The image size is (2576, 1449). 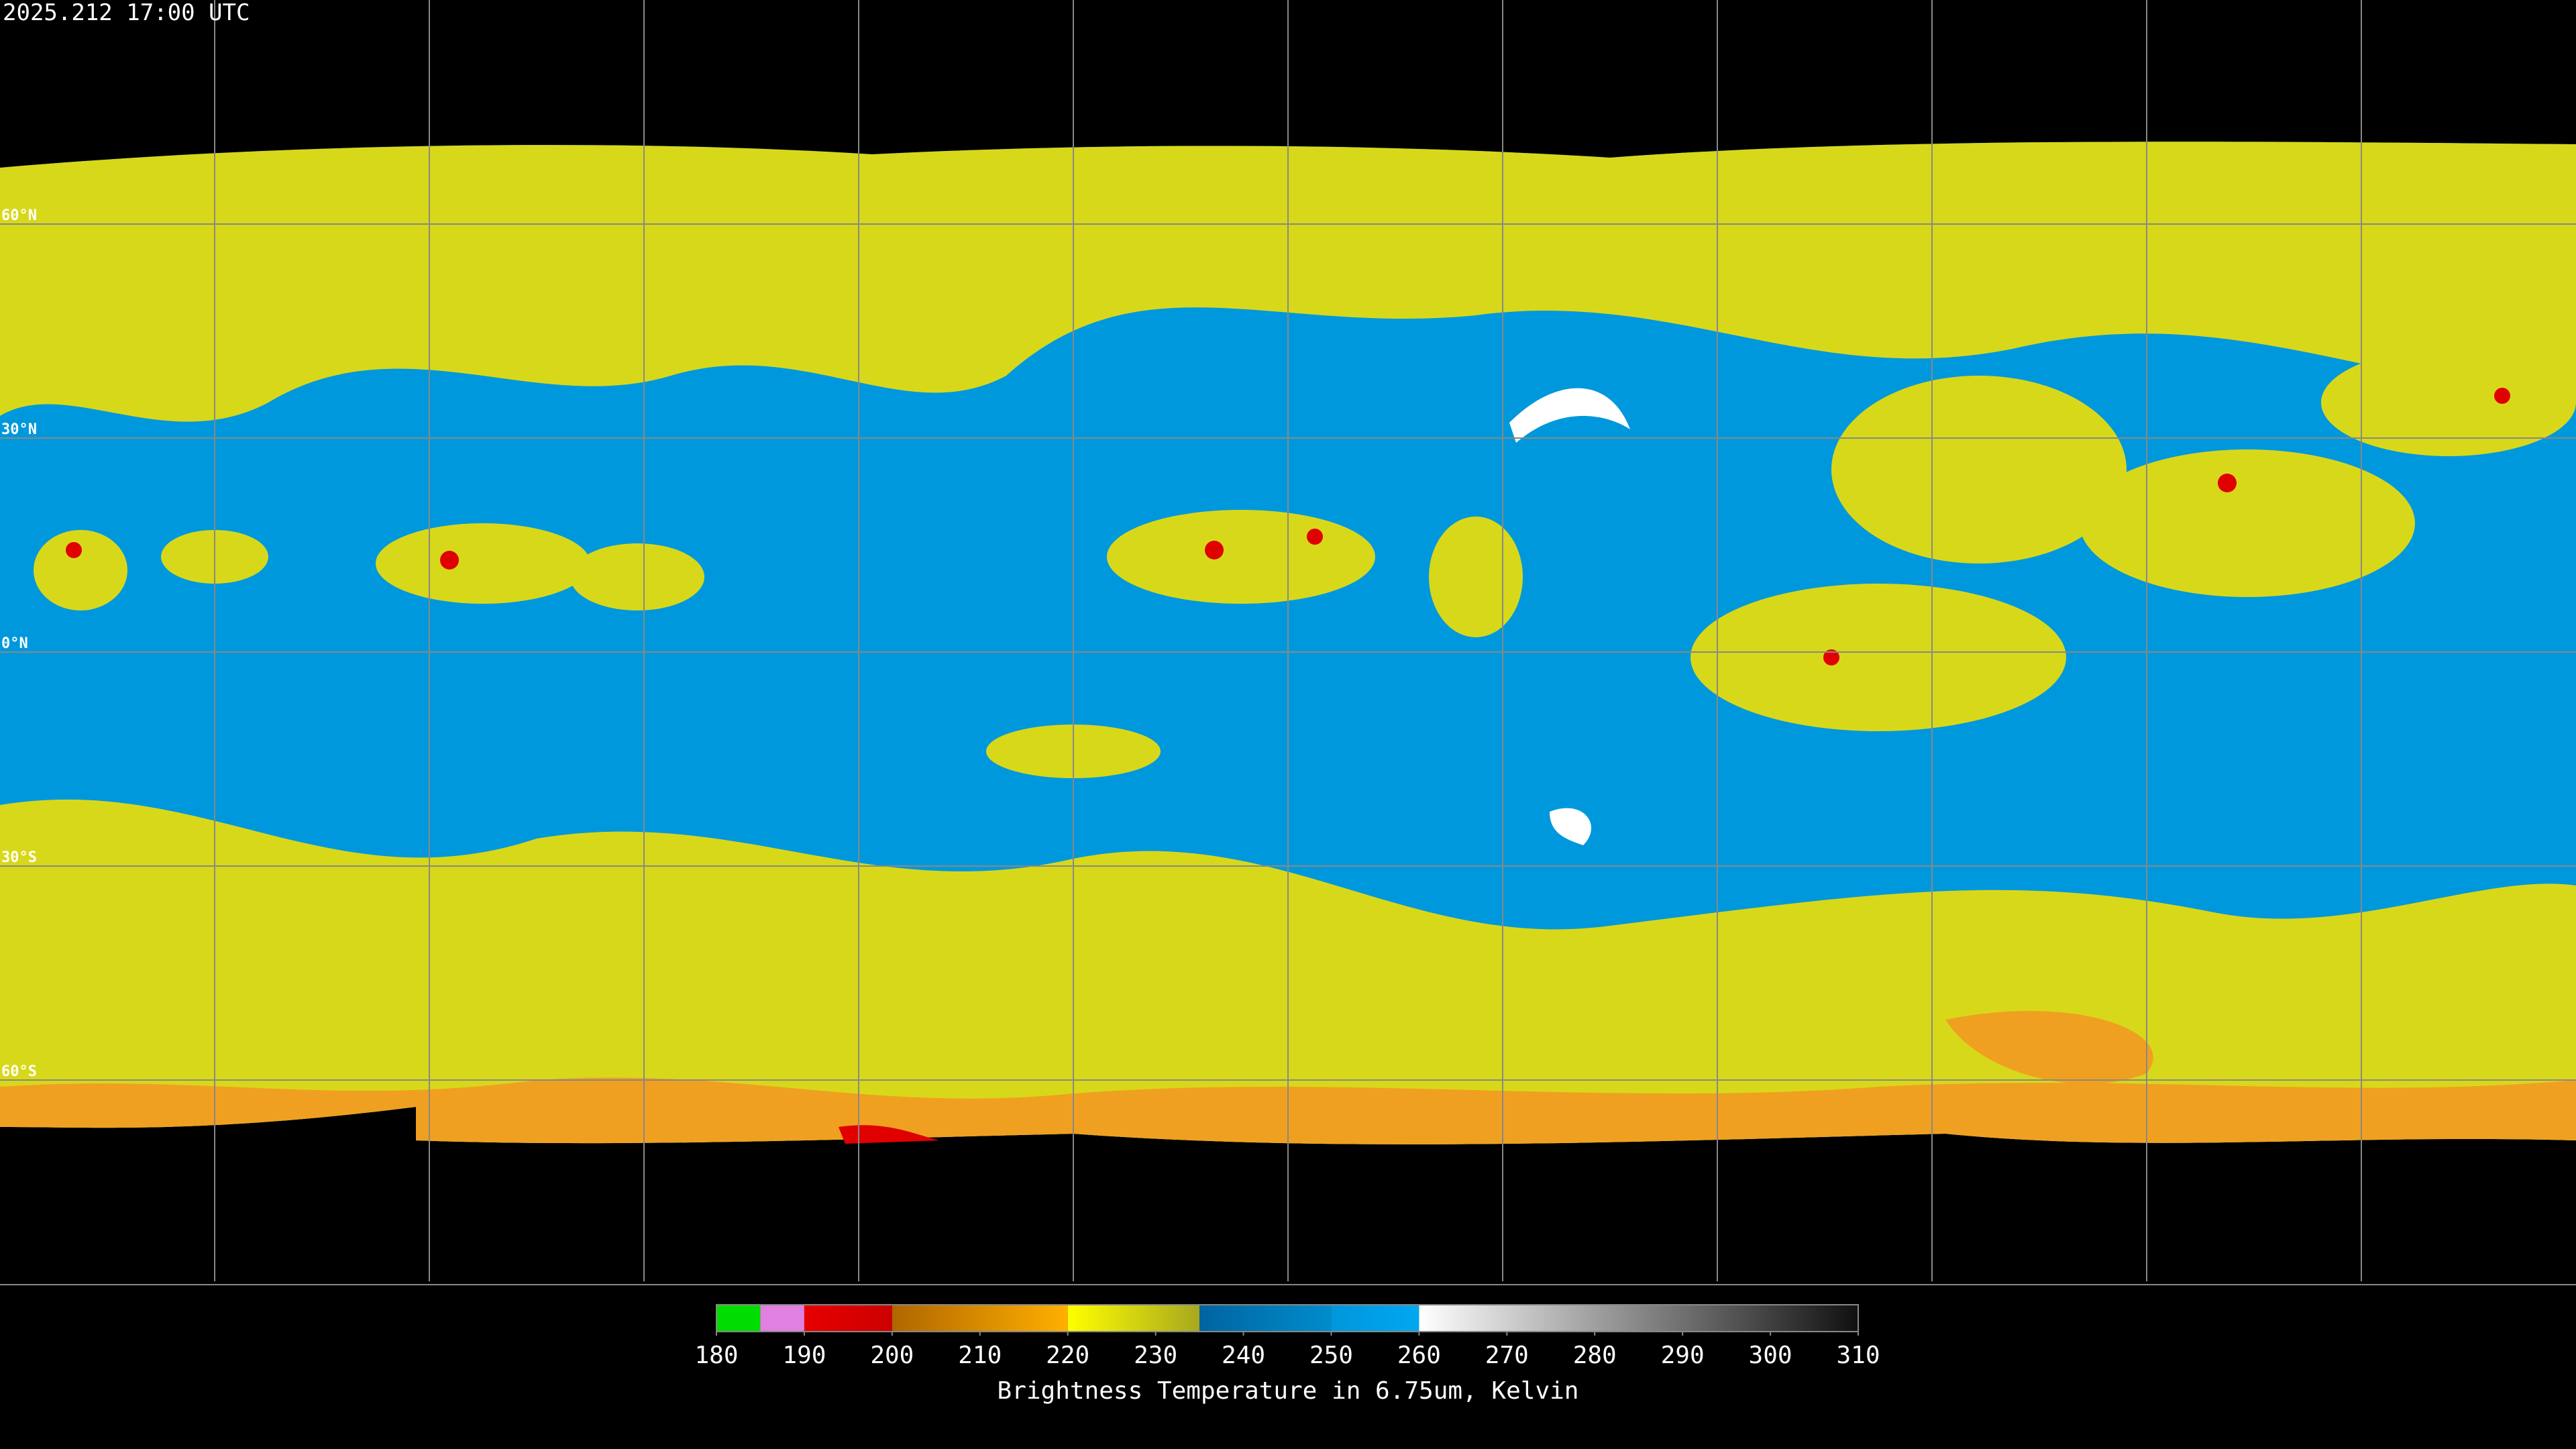 I want to click on colorbar-frame, so click(x=1287, y=1318).